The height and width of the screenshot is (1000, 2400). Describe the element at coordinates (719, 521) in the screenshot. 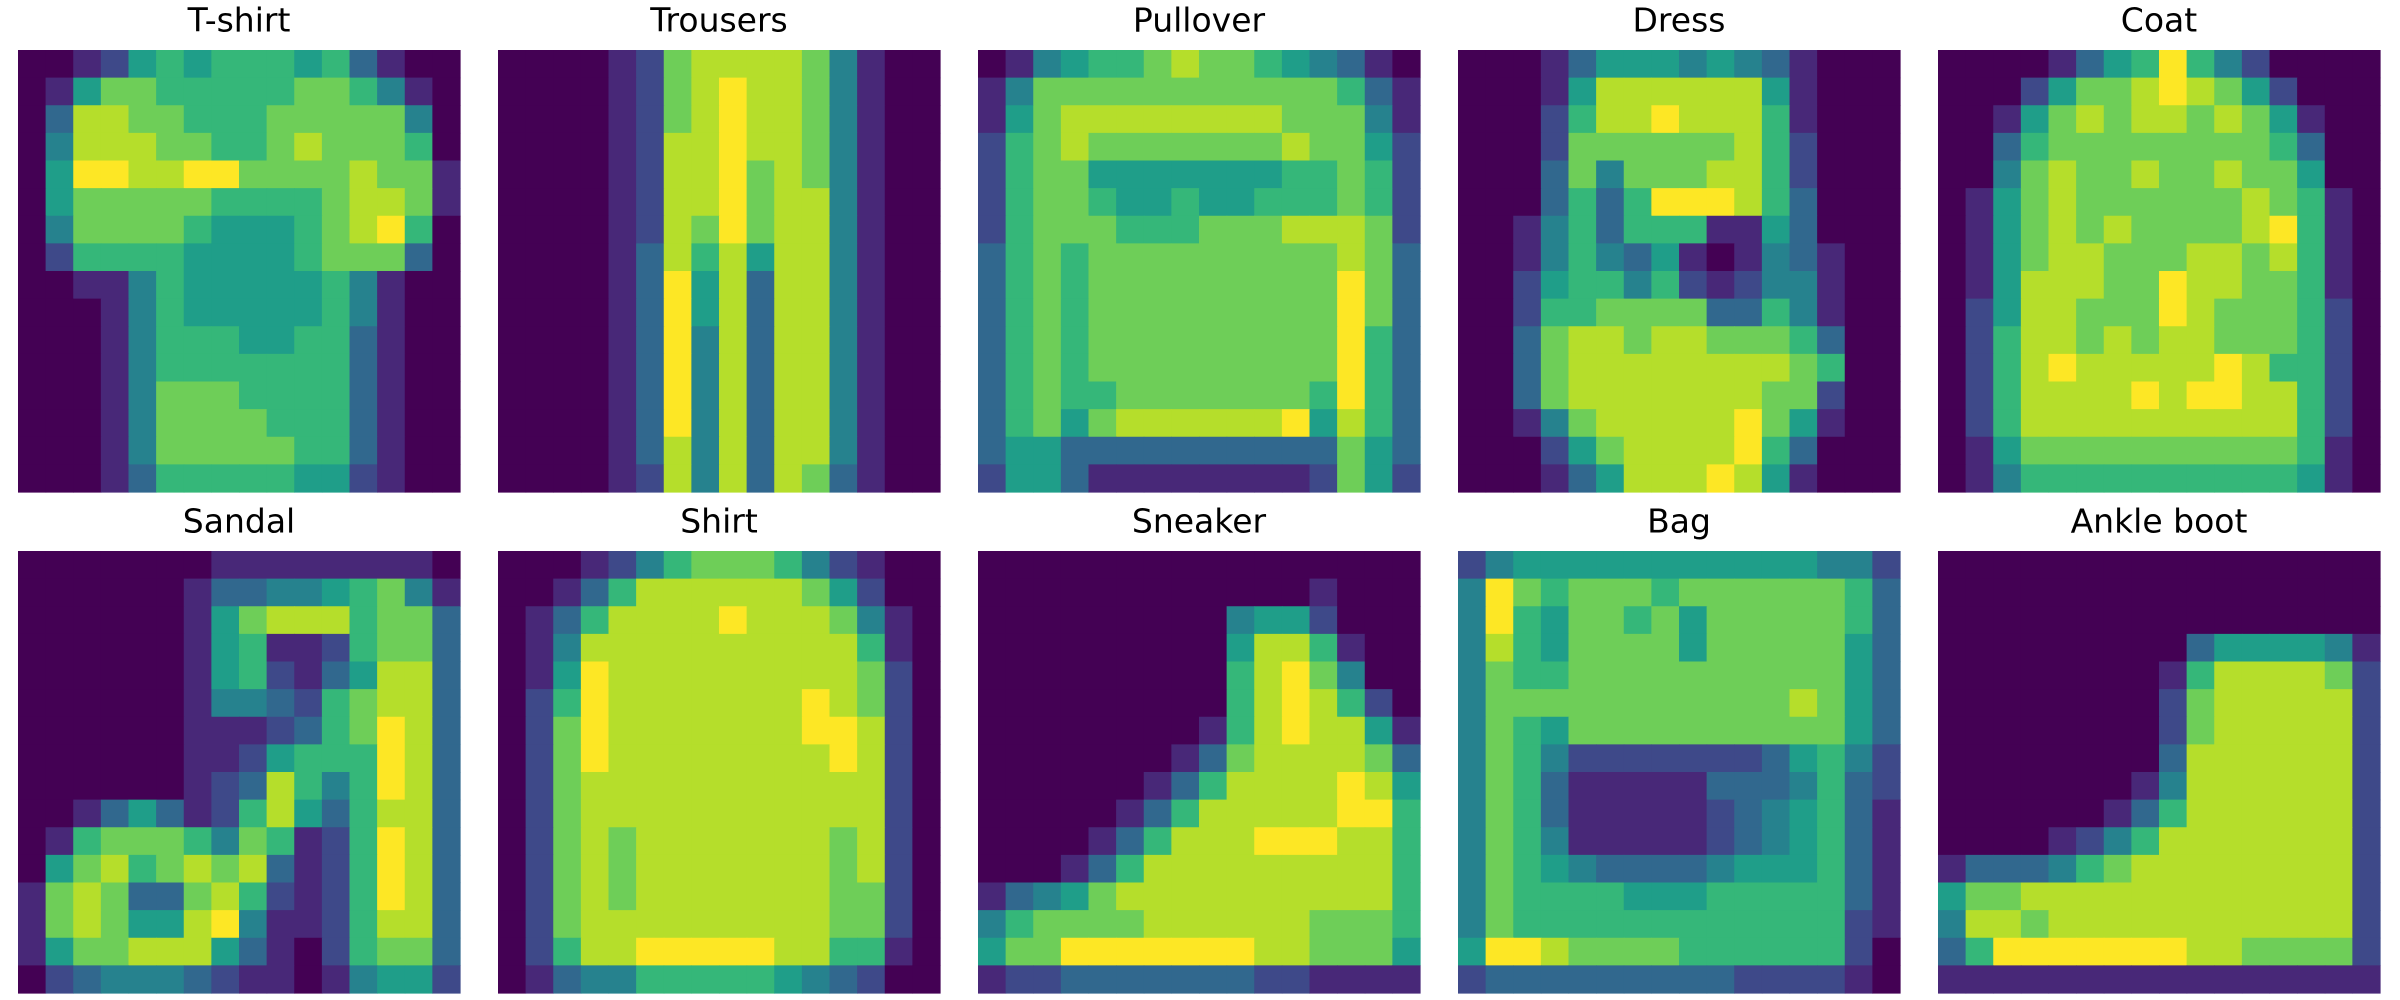

I see `panel-title: Shirt` at that location.